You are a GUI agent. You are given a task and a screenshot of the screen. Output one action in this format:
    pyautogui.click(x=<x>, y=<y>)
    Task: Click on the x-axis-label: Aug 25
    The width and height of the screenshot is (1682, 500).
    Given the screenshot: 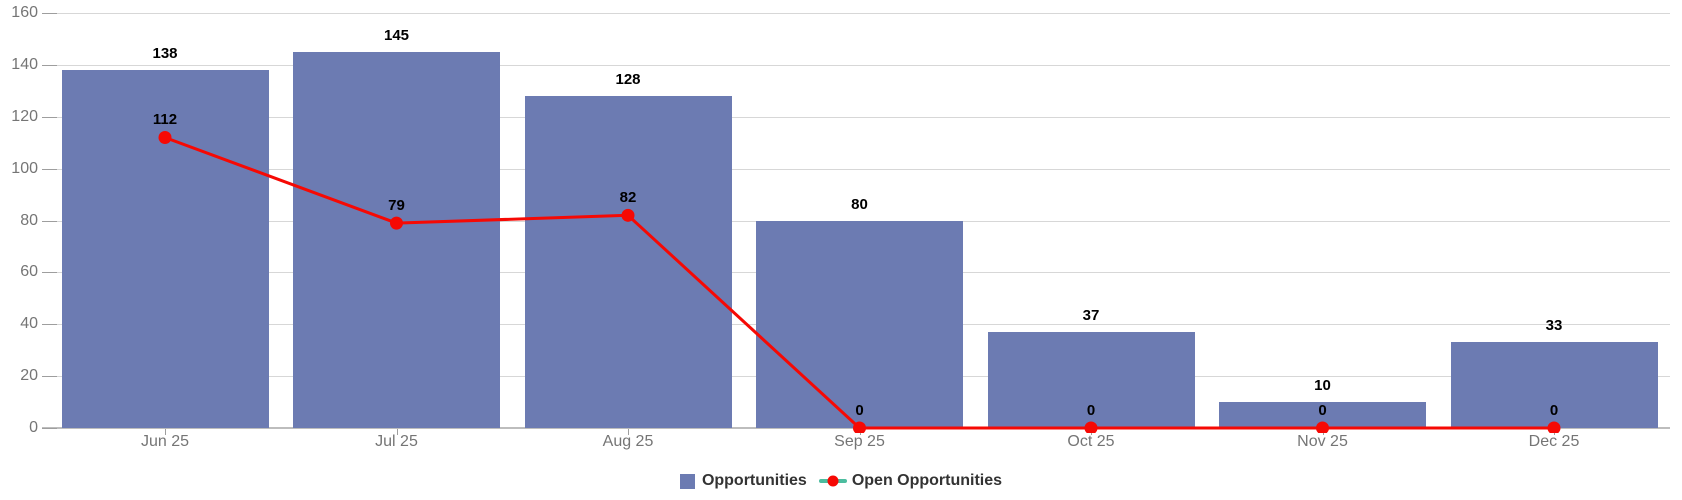 What is the action you would take?
    pyautogui.click(x=628, y=441)
    